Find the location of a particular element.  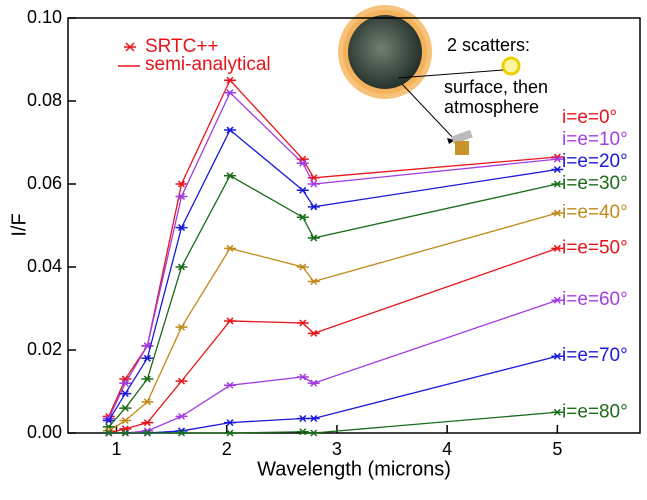

series-label: i=e=10° is located at coordinates (595, 139).